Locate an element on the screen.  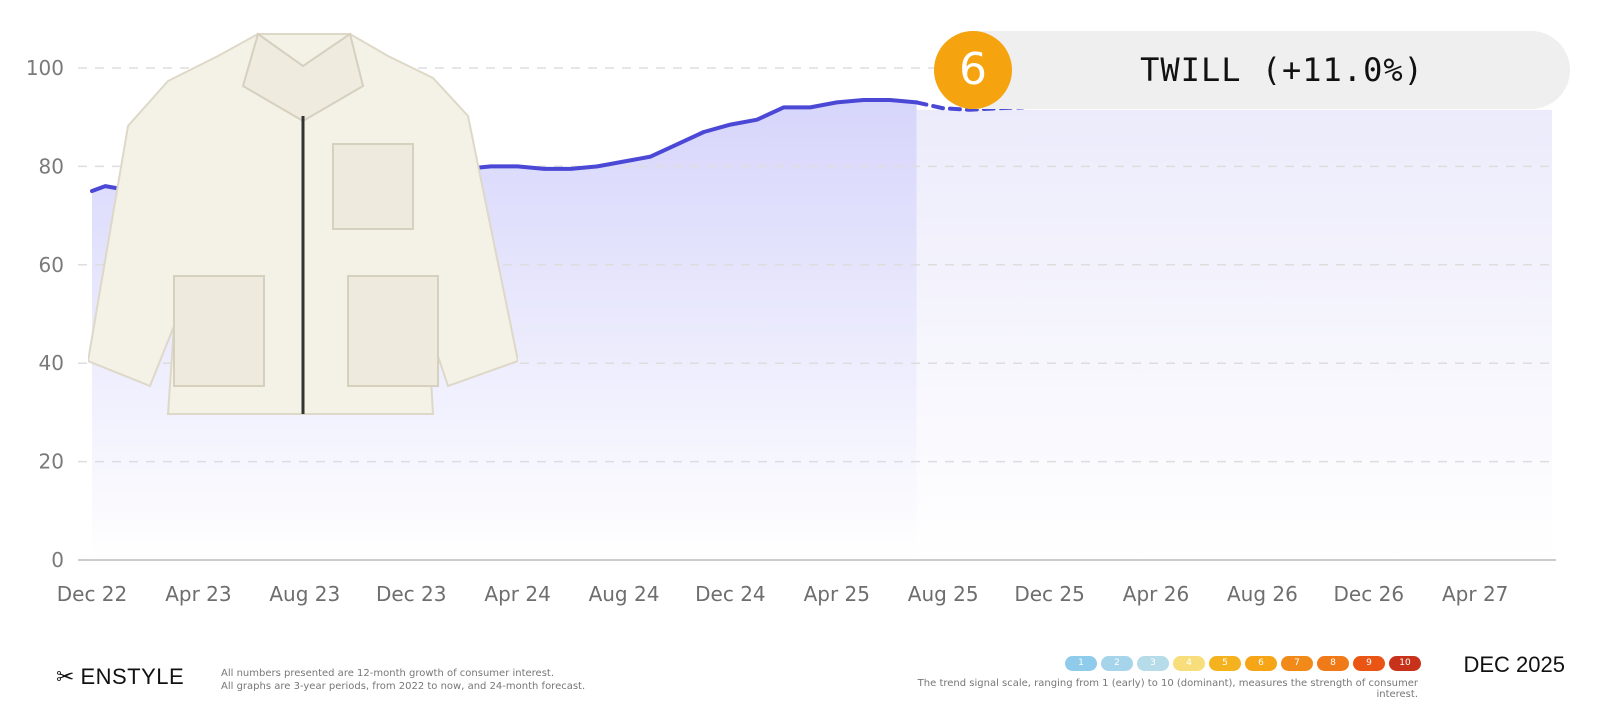
x-tick-label: Dec 25 is located at coordinates (1049, 594).